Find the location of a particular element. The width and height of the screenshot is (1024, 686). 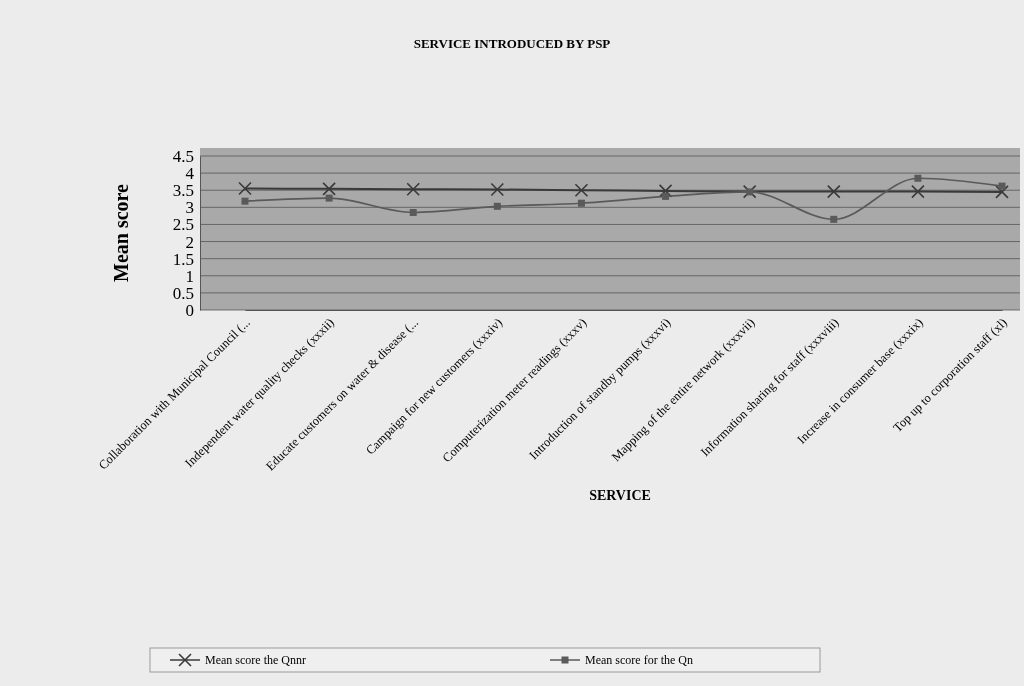

chart-title: SERVICE INTRODUCED BY PSP is located at coordinates (512, 43).